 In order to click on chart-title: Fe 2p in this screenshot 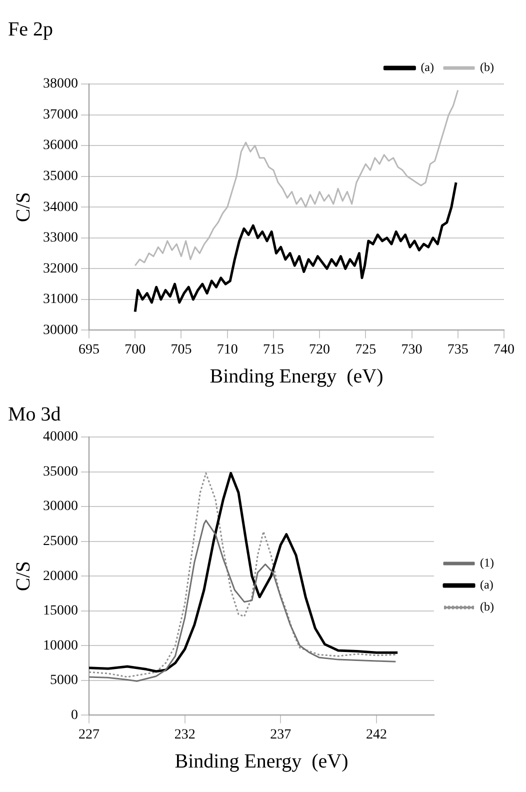, I will do `click(30, 29)`.